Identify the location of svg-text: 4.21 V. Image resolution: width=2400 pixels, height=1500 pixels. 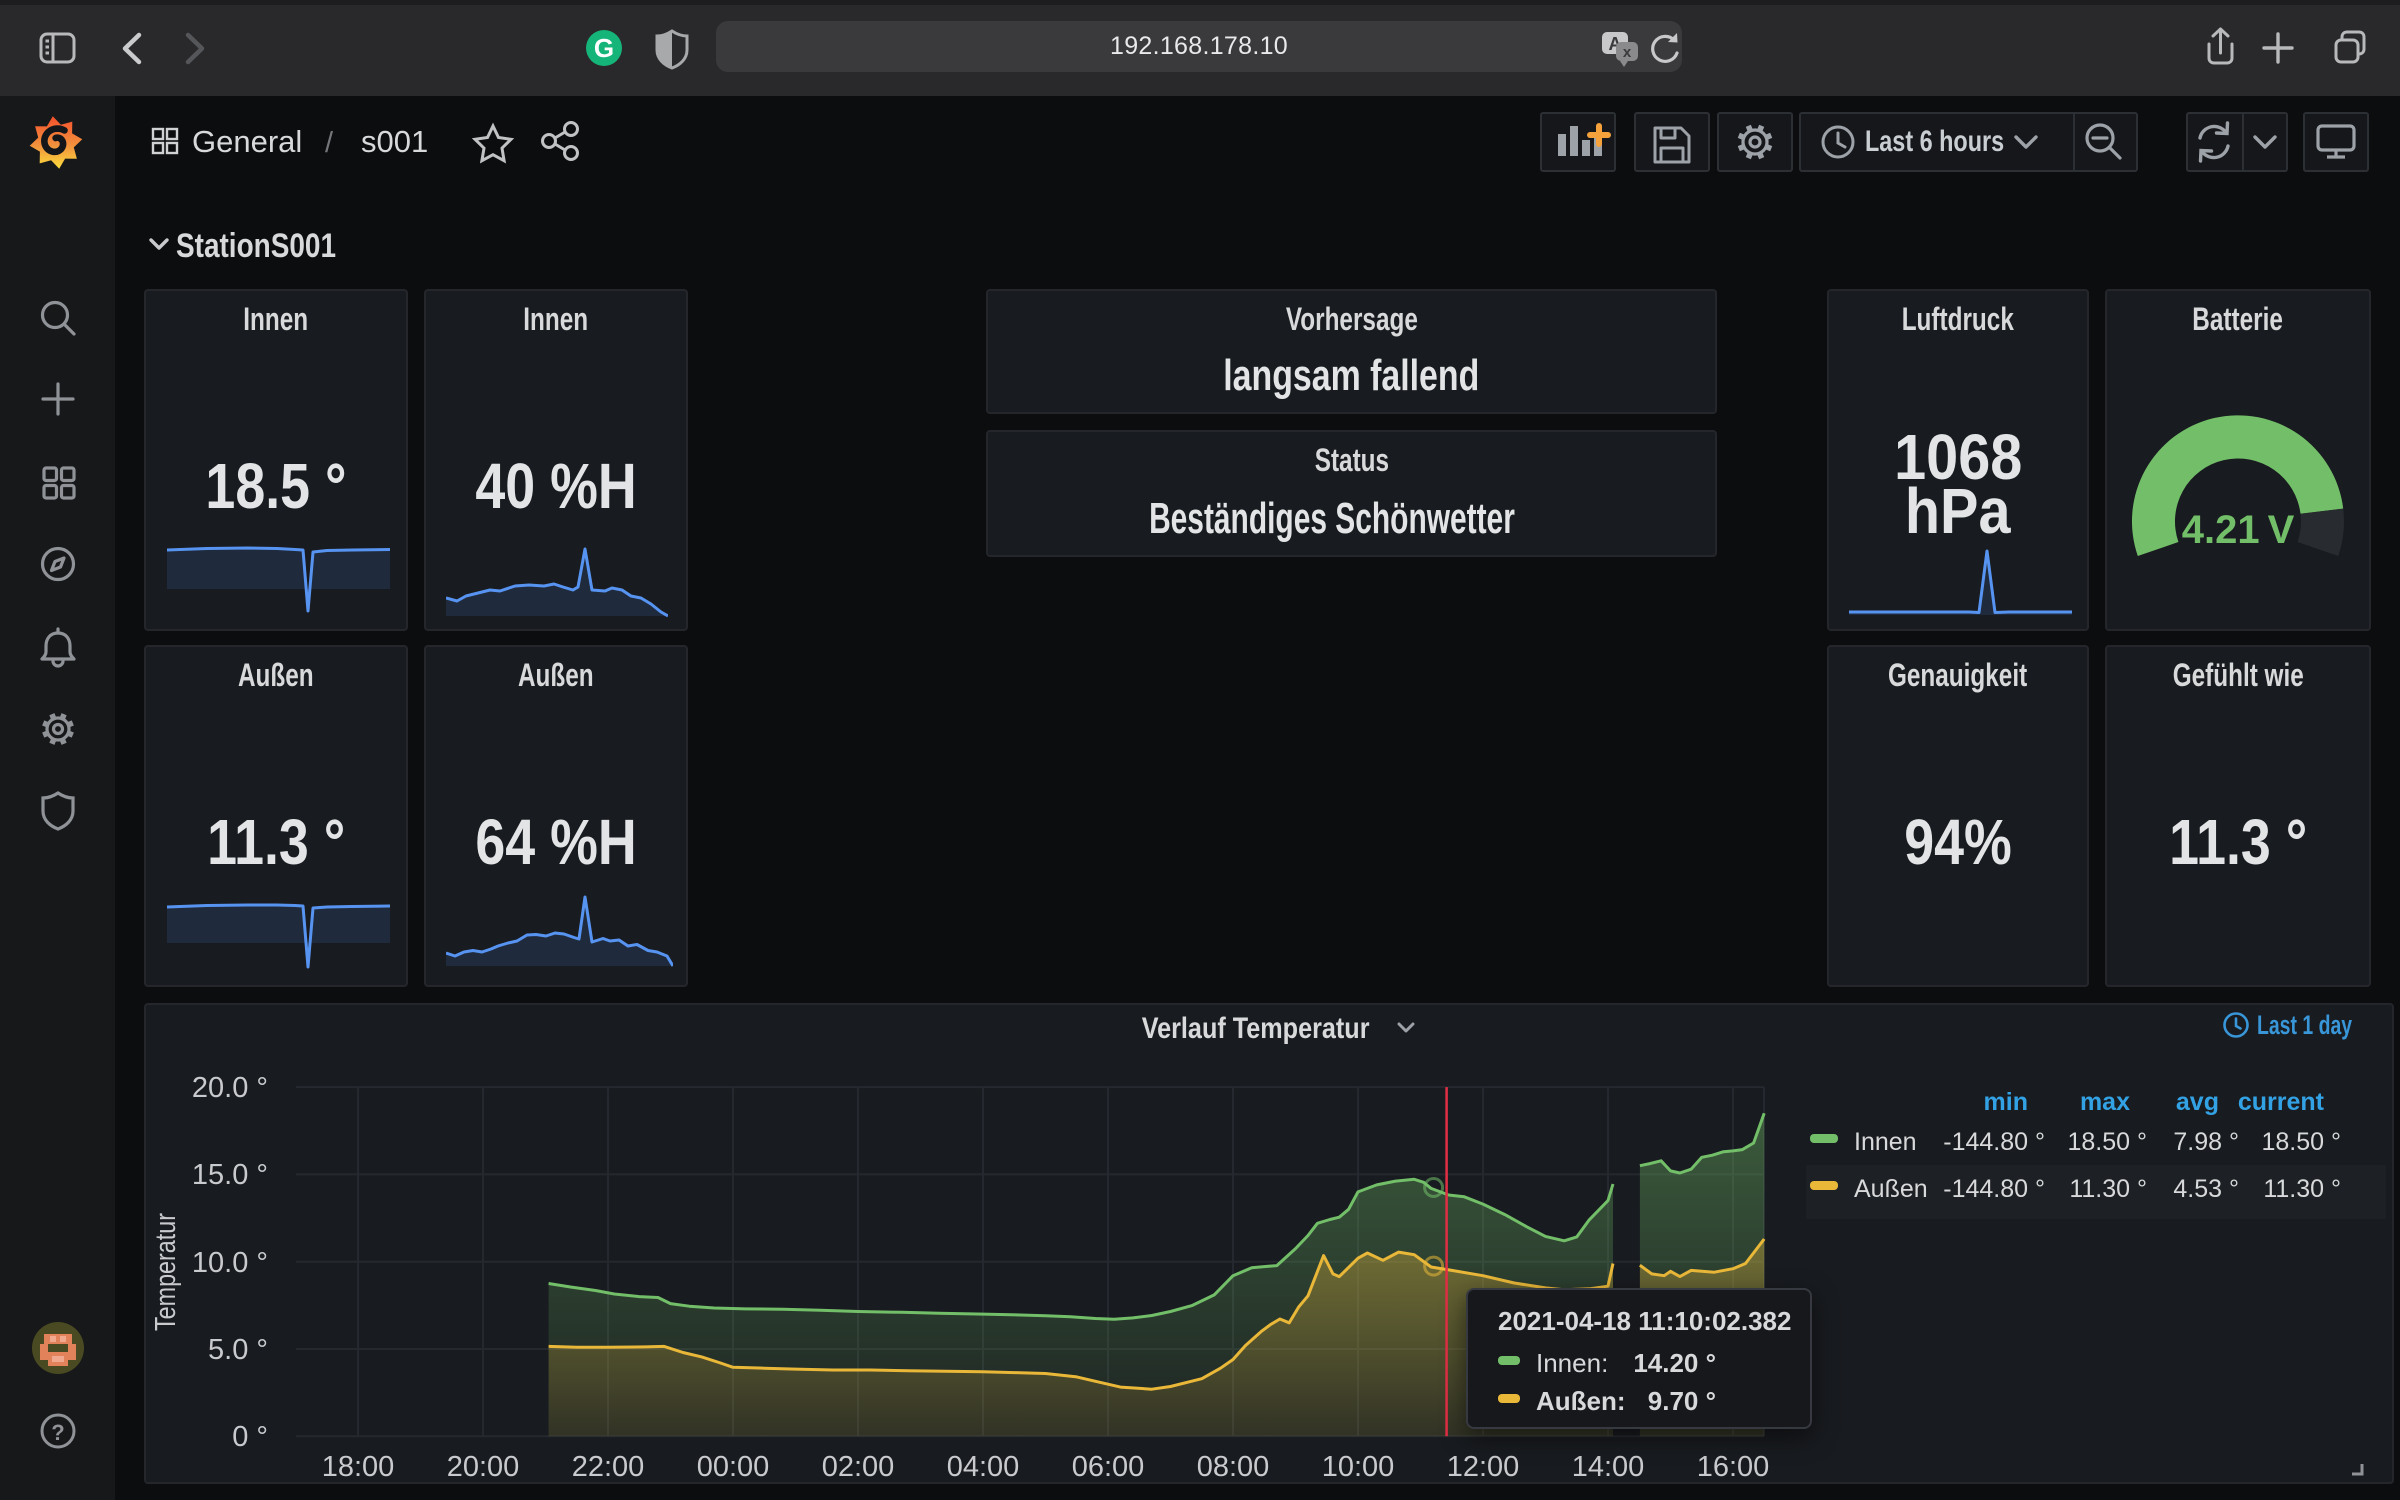
(2238, 530).